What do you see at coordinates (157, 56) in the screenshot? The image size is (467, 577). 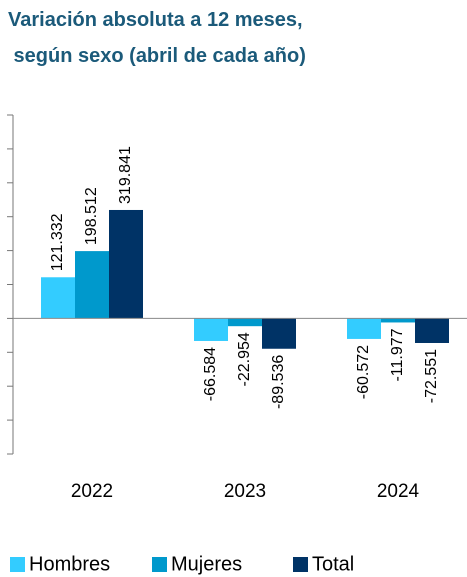 I see `chart-title: según sexo (abril de cada año)` at bounding box center [157, 56].